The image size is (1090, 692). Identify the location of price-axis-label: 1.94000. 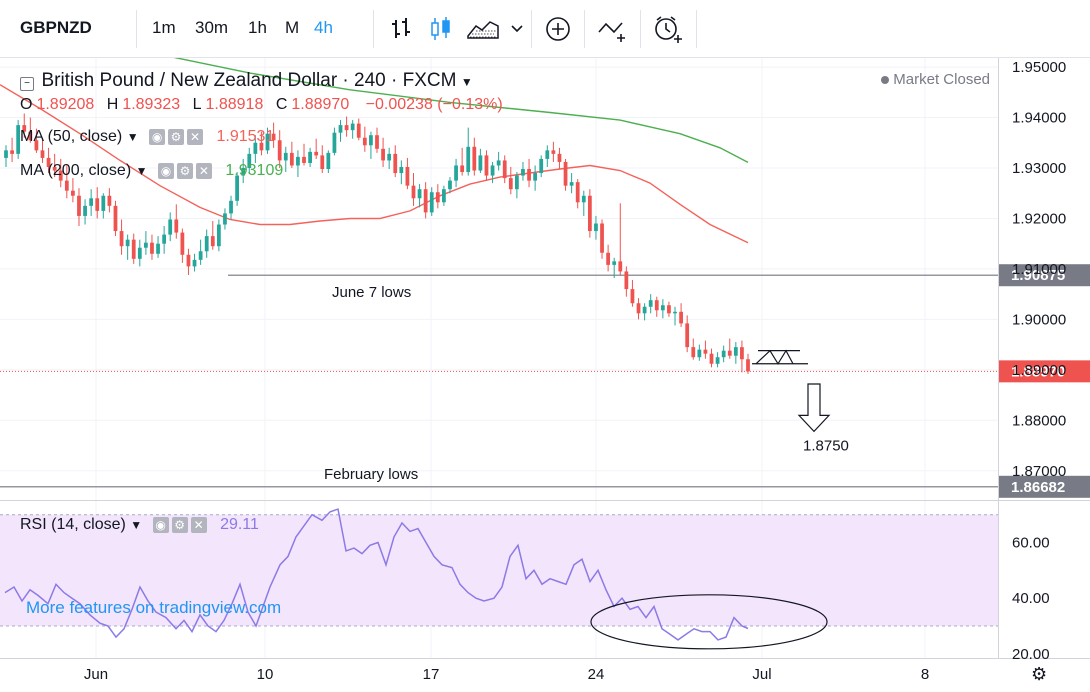
(1039, 118).